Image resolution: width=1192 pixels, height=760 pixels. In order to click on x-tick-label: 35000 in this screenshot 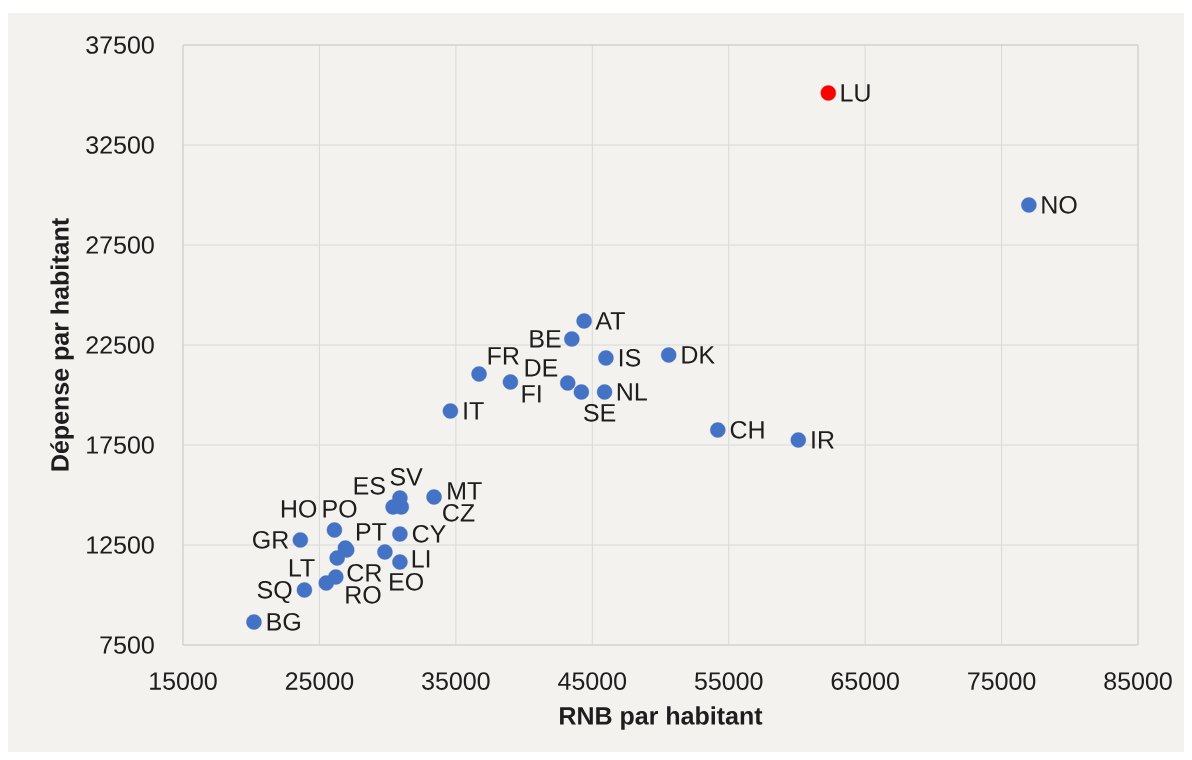, I will do `click(456, 681)`.